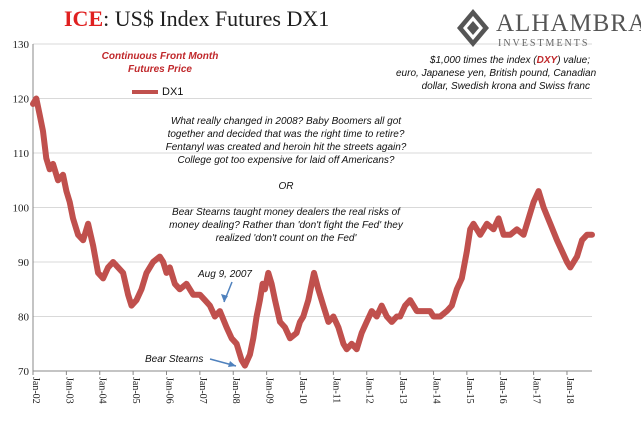 This screenshot has width=641, height=421. What do you see at coordinates (145, 92) in the screenshot?
I see `legend-swatch` at bounding box center [145, 92].